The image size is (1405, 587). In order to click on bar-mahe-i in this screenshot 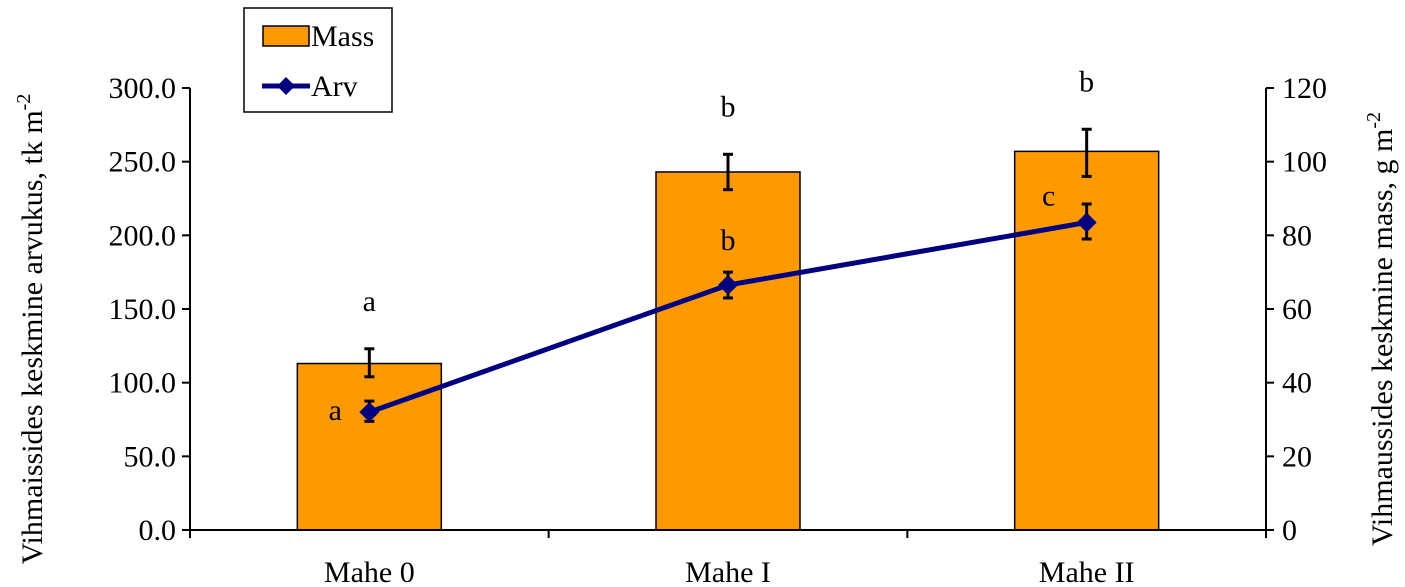, I will do `click(728, 351)`.